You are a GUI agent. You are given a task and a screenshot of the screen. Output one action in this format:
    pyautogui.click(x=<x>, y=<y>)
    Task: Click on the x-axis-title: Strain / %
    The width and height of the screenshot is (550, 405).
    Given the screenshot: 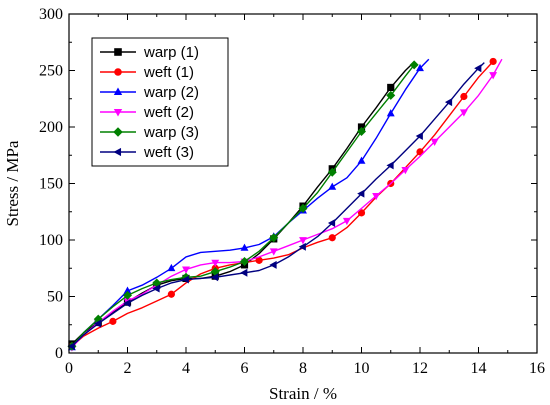 What is the action you would take?
    pyautogui.click(x=303, y=393)
    